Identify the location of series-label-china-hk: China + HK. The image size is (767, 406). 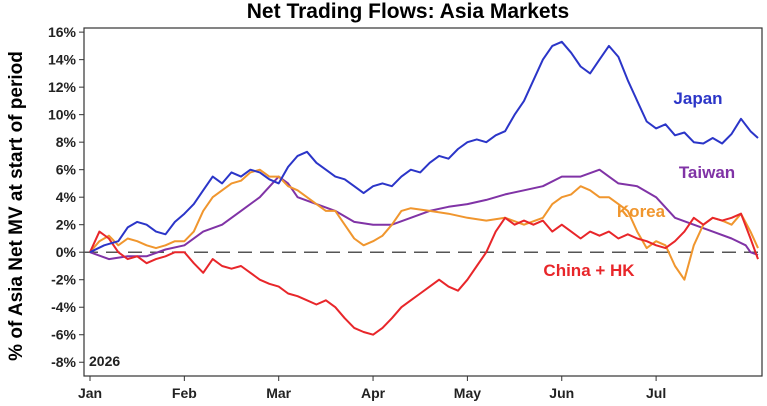
(589, 270).